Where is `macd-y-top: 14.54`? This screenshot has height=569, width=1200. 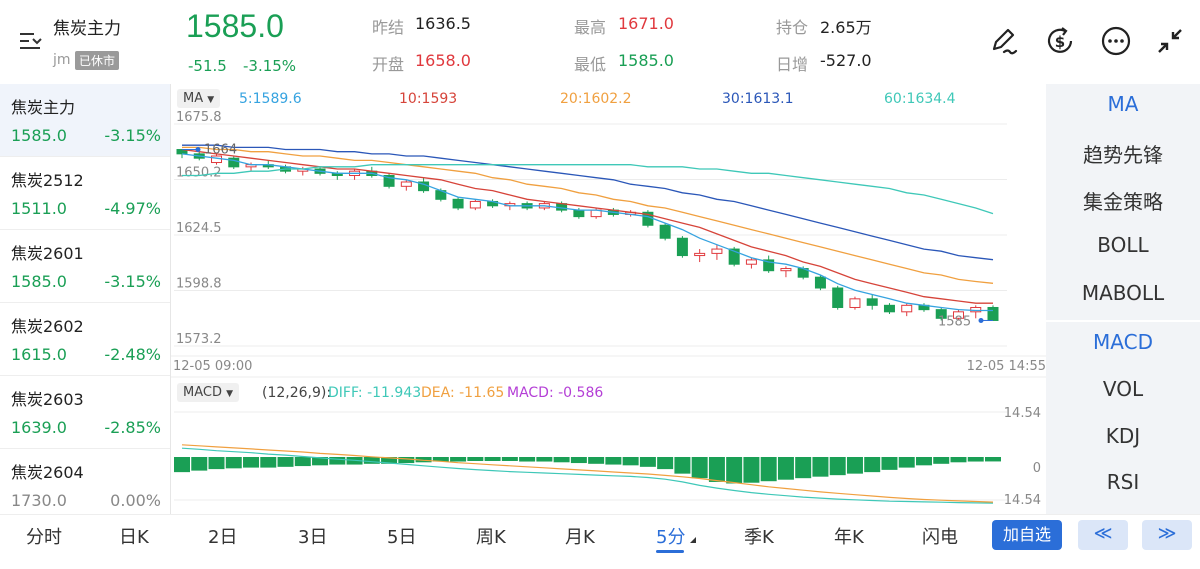
macd-y-top: 14.54 is located at coordinates (1022, 413).